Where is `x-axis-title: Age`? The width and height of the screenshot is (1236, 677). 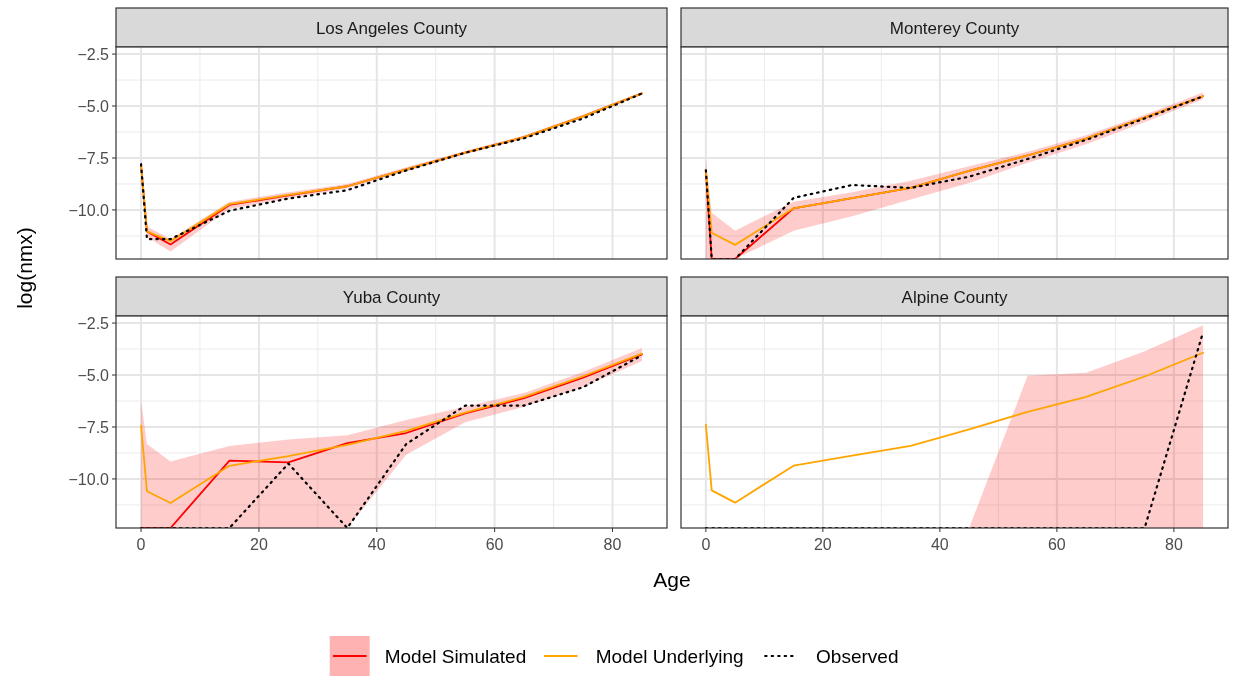 x-axis-title: Age is located at coordinates (672, 579).